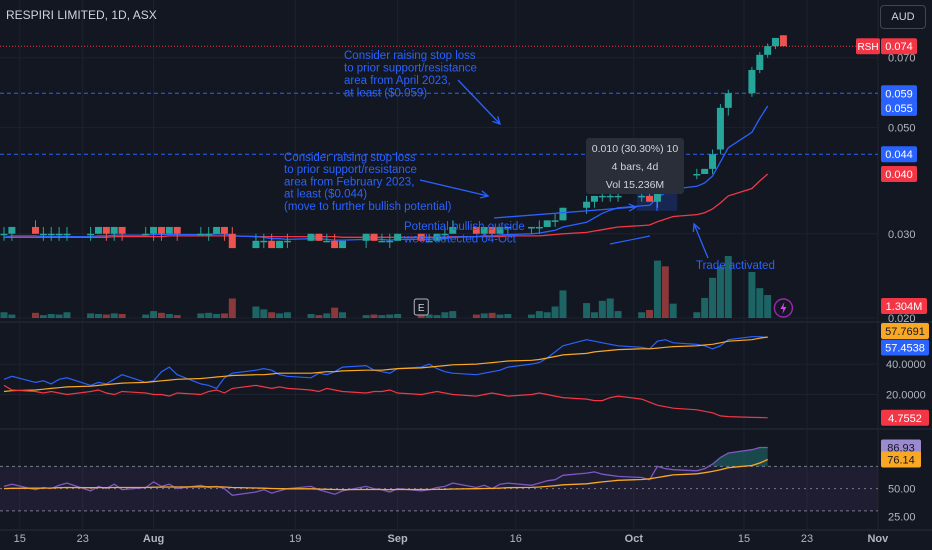  Describe the element at coordinates (295, 539) in the screenshot. I see `x-tick-label: 19` at that location.